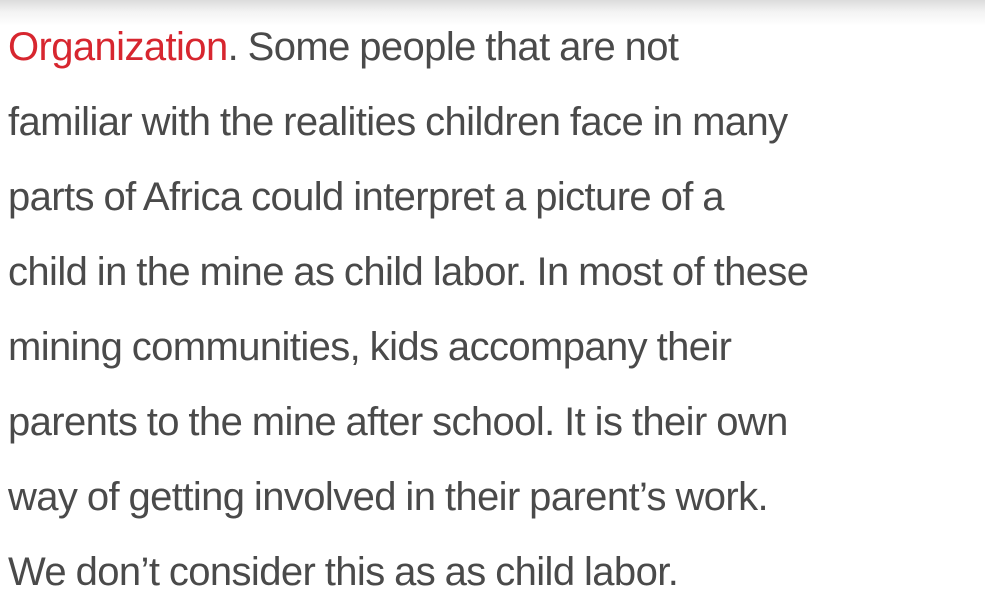  Describe the element at coordinates (370, 347) in the screenshot. I see `paragraph-line-5: mining communities, kids accompany their` at that location.